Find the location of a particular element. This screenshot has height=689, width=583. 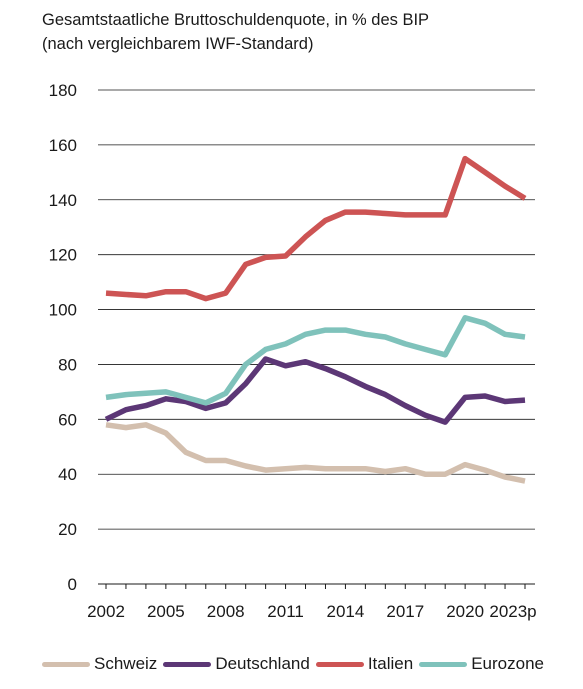

y-tick-label: 180 is located at coordinates (63, 90).